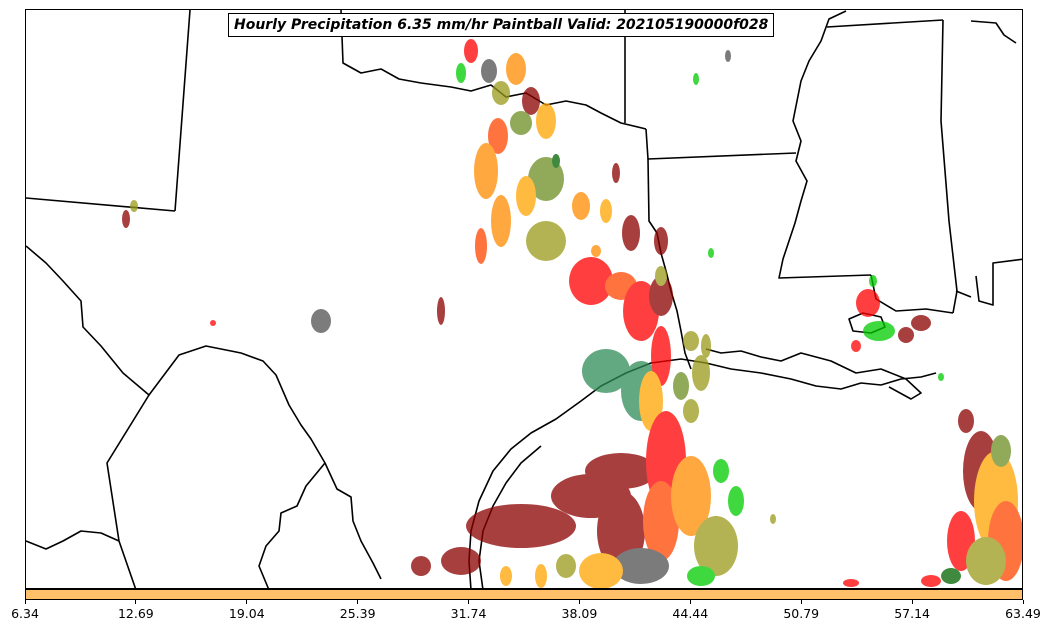 This screenshot has width=1053, height=633. I want to click on state-border-al-east, so click(998, 282).